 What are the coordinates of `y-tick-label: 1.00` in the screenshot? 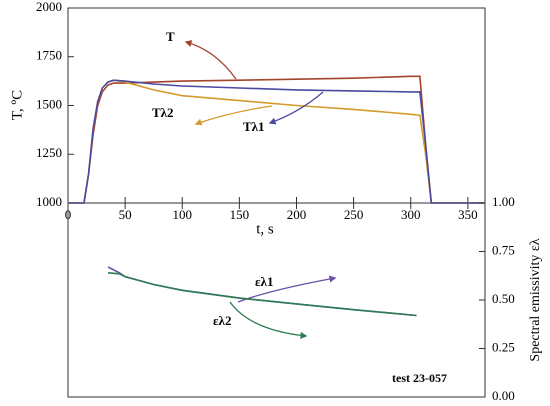 It's located at (503, 201).